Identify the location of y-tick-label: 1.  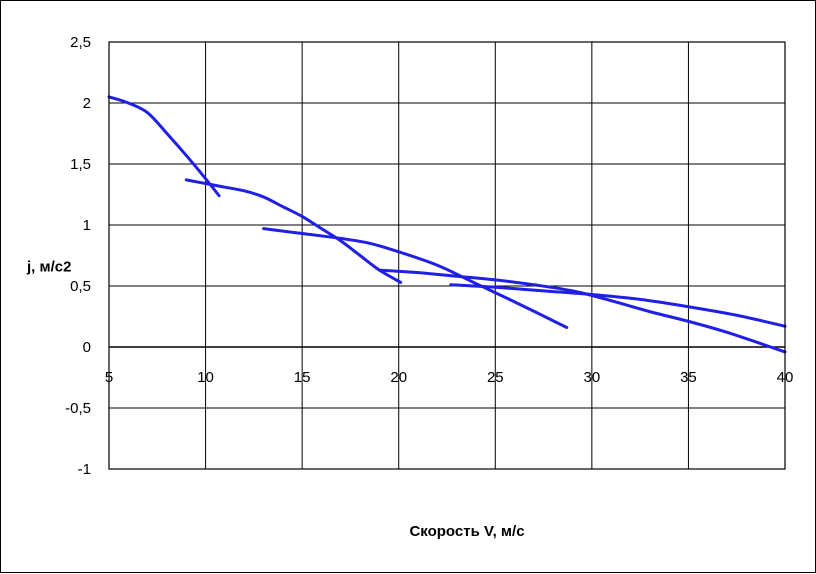
(87, 225).